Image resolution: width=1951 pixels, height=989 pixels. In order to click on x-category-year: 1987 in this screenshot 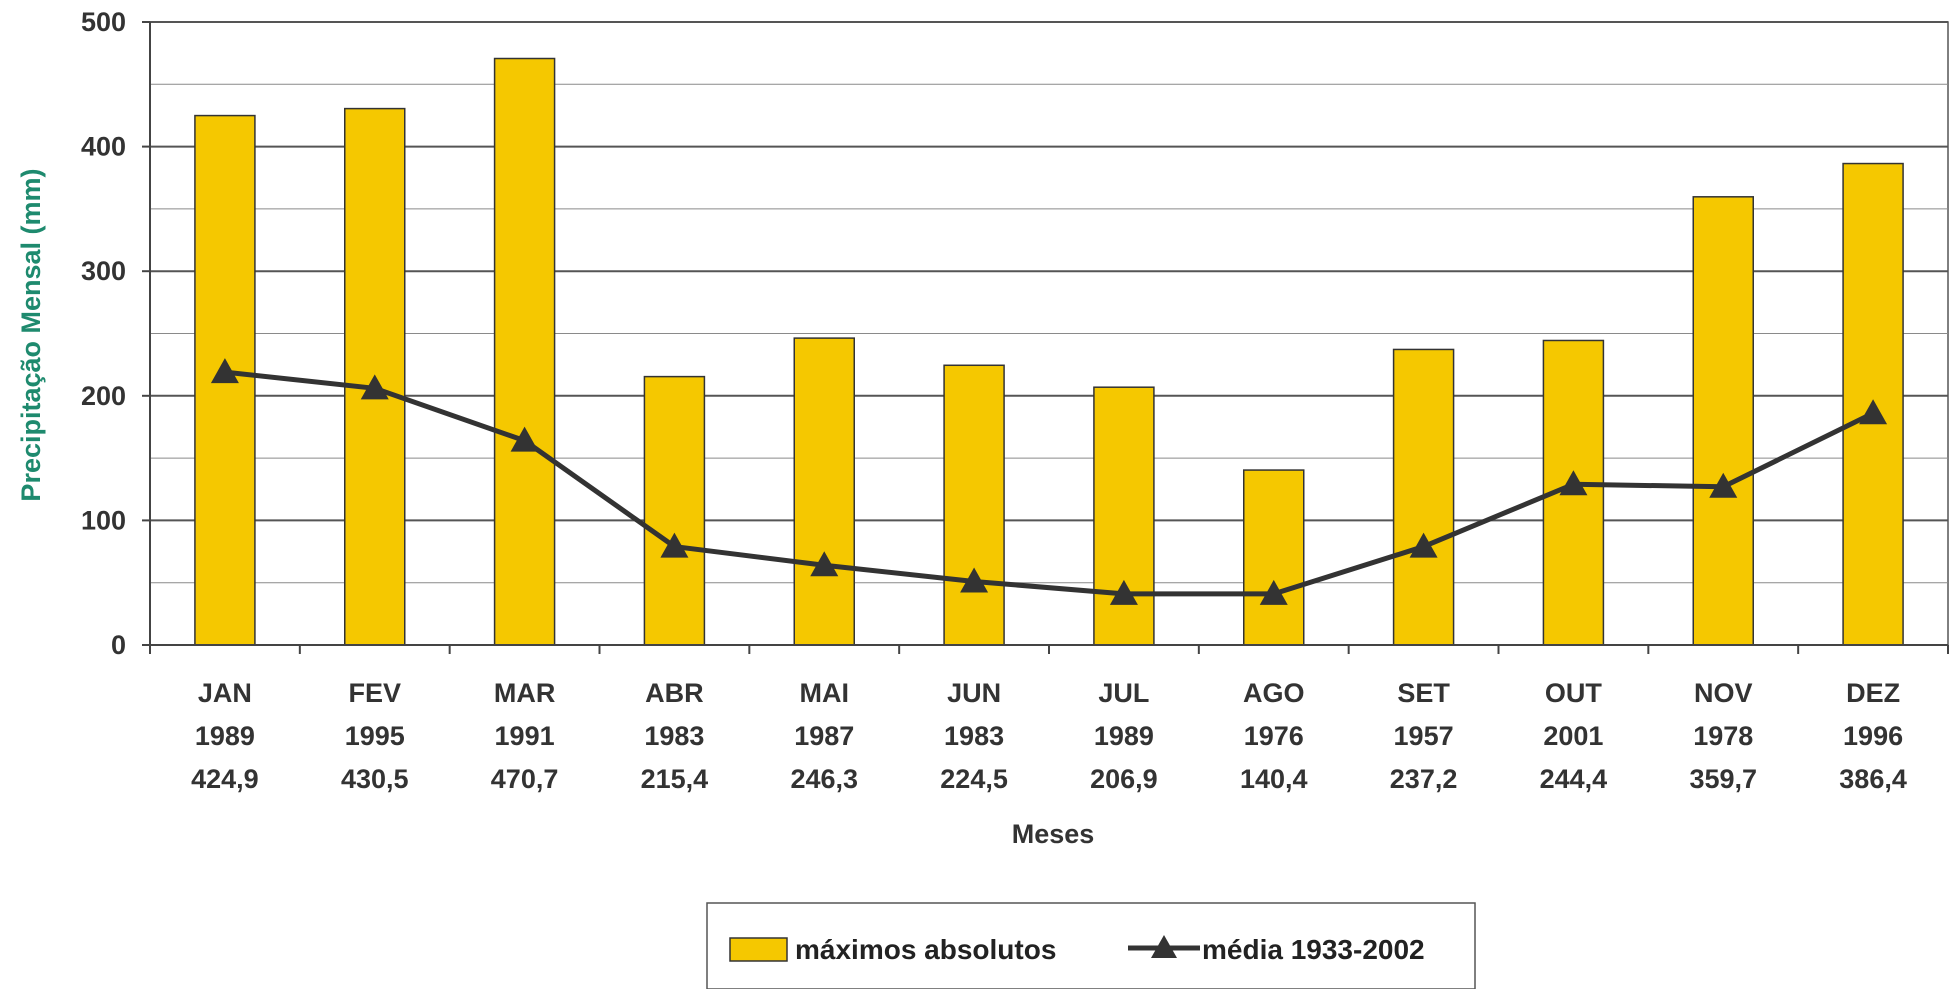, I will do `click(824, 736)`.